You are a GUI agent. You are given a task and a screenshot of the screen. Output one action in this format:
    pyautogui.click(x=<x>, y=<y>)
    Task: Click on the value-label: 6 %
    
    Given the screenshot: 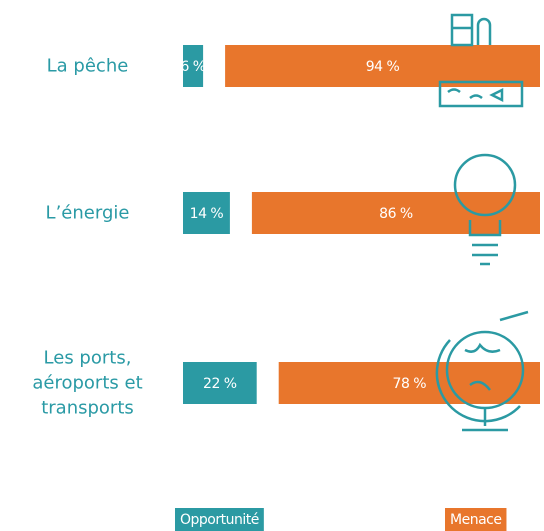 What is the action you would take?
    pyautogui.click(x=192, y=67)
    